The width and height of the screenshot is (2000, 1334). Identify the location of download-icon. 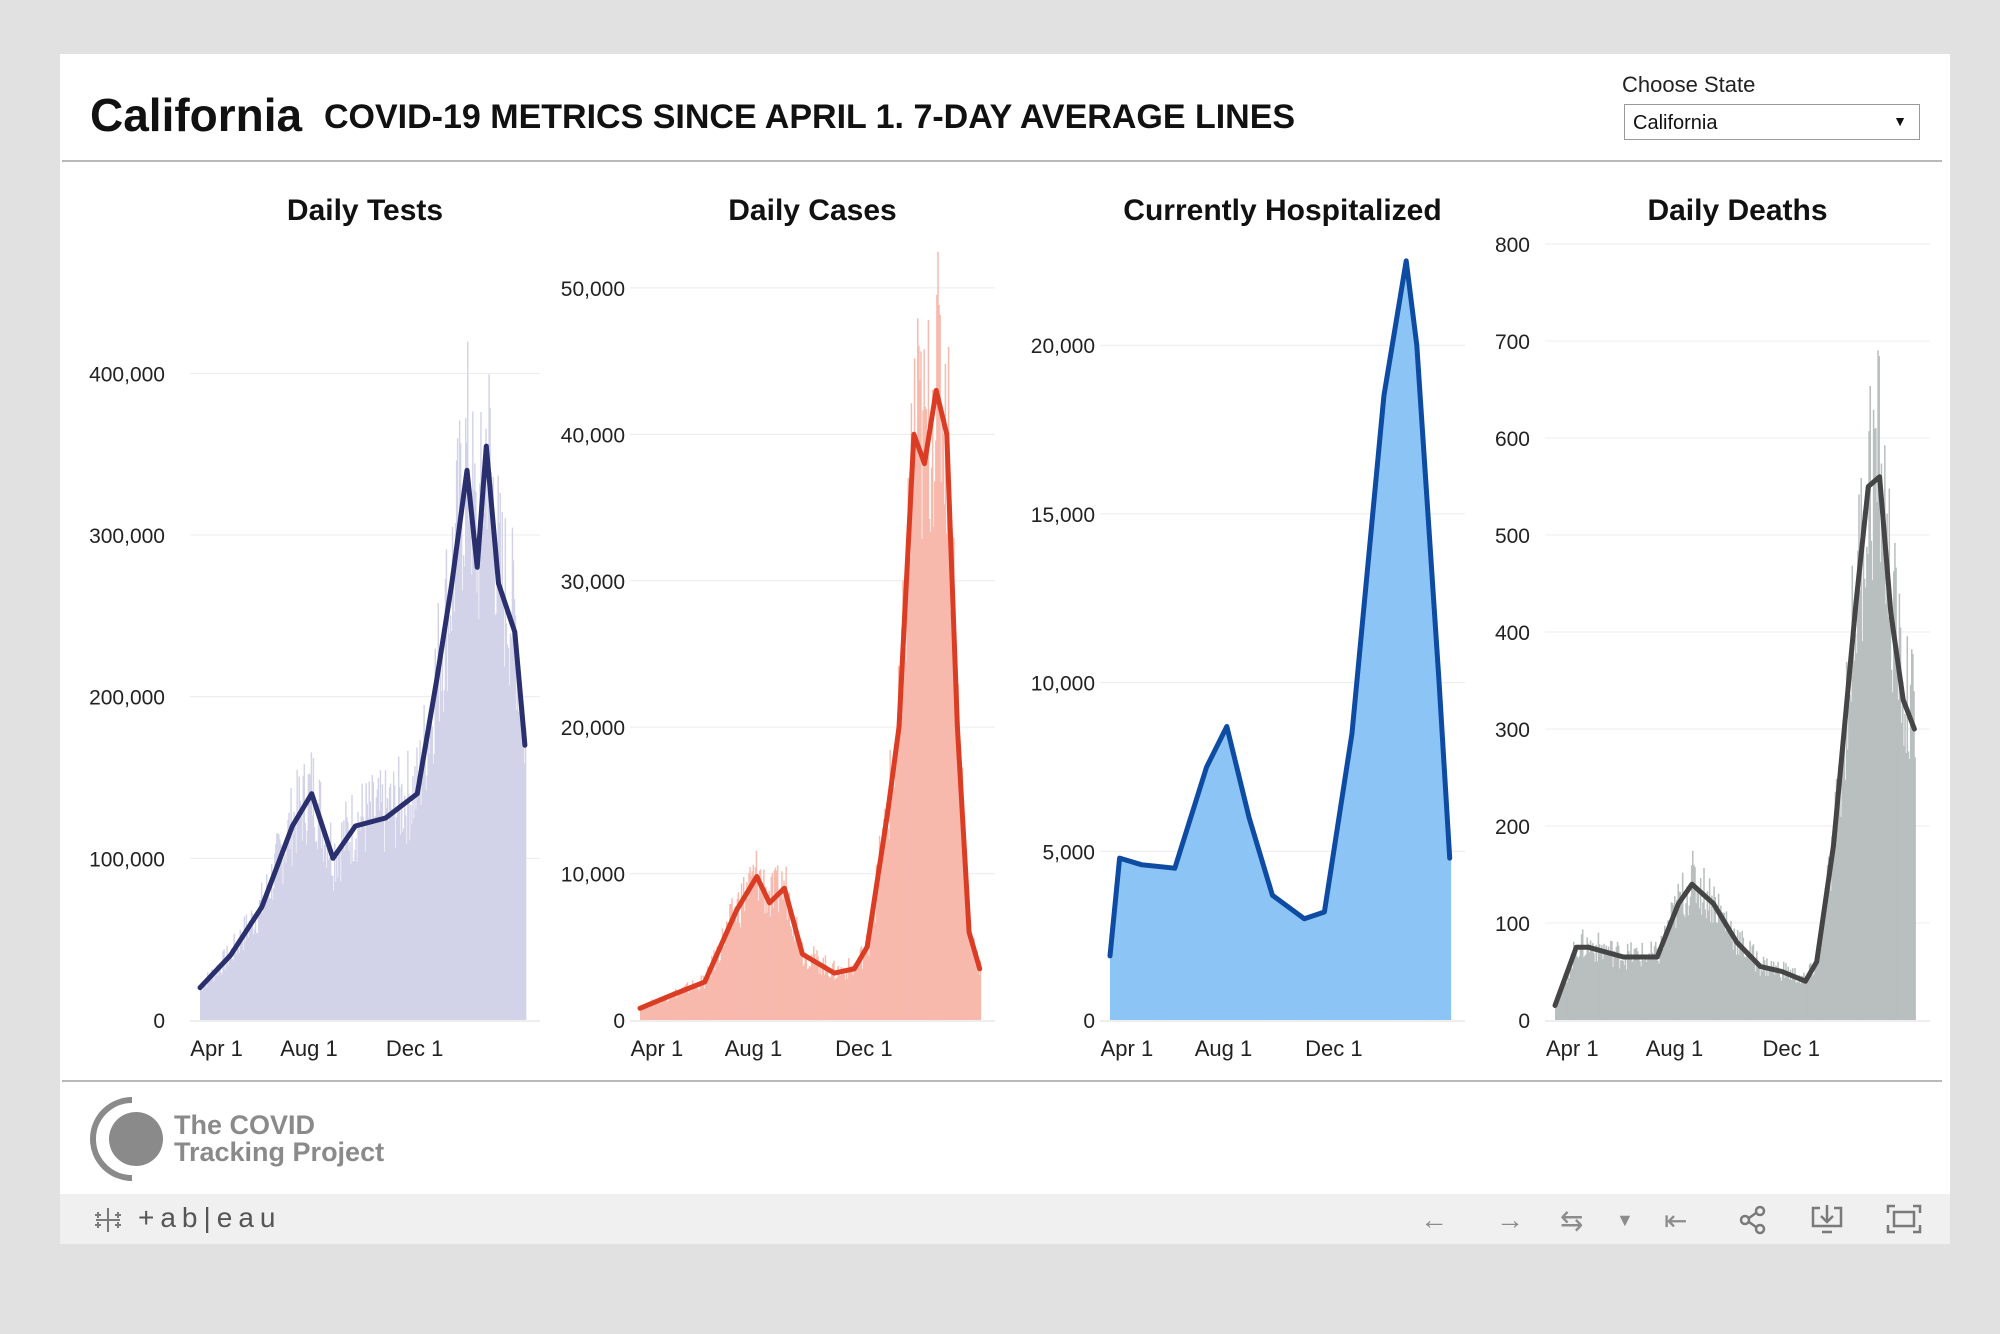
(1827, 1219).